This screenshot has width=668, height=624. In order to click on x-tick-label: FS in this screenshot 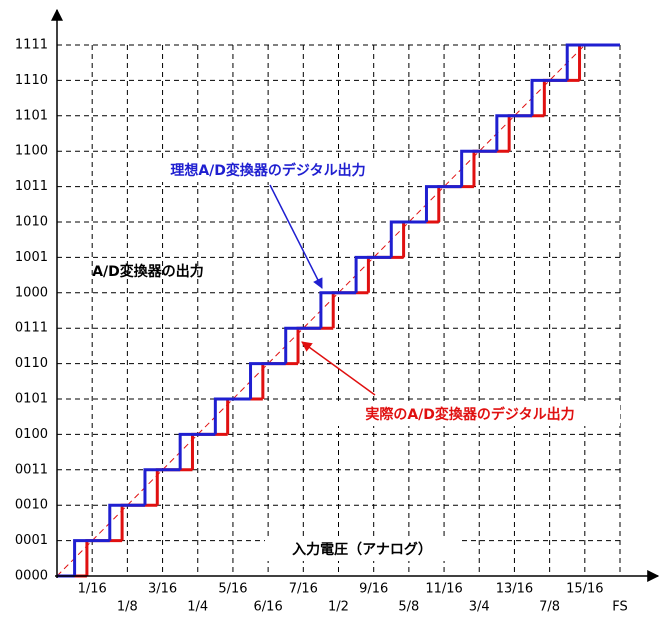, I will do `click(620, 607)`.